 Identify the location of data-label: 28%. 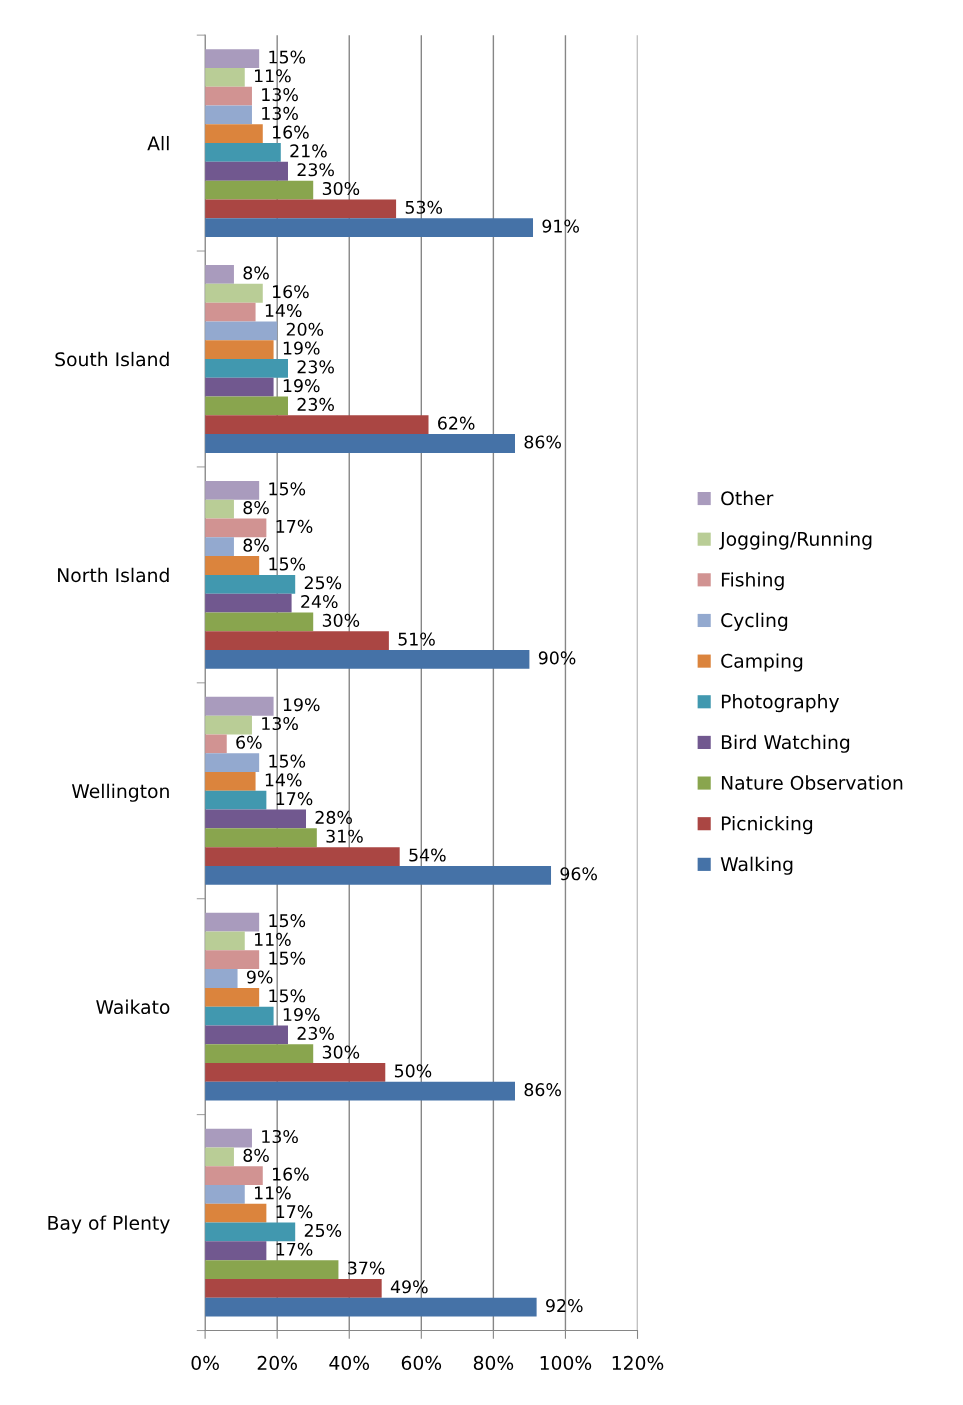
(333, 817).